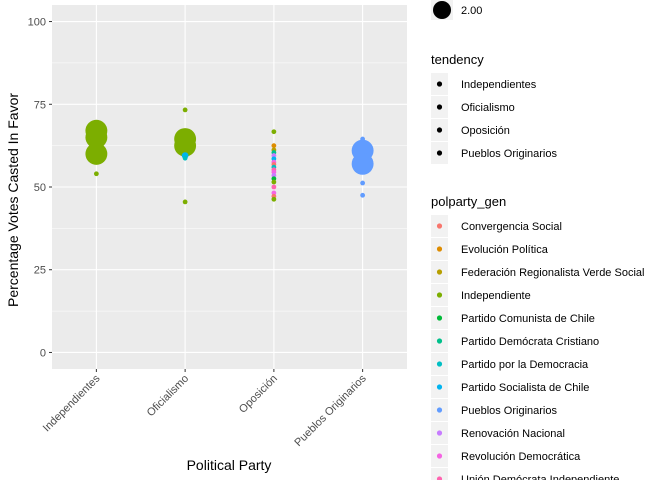 This screenshot has height=480, width=672. Describe the element at coordinates (40, 271) in the screenshot. I see `y-tick-label: 25` at that location.